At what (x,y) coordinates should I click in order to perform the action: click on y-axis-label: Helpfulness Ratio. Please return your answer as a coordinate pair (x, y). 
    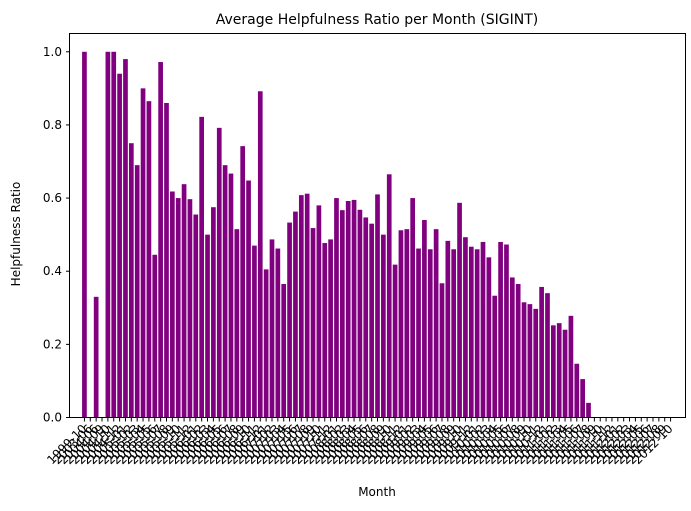
    Looking at the image, I should click on (16, 234).